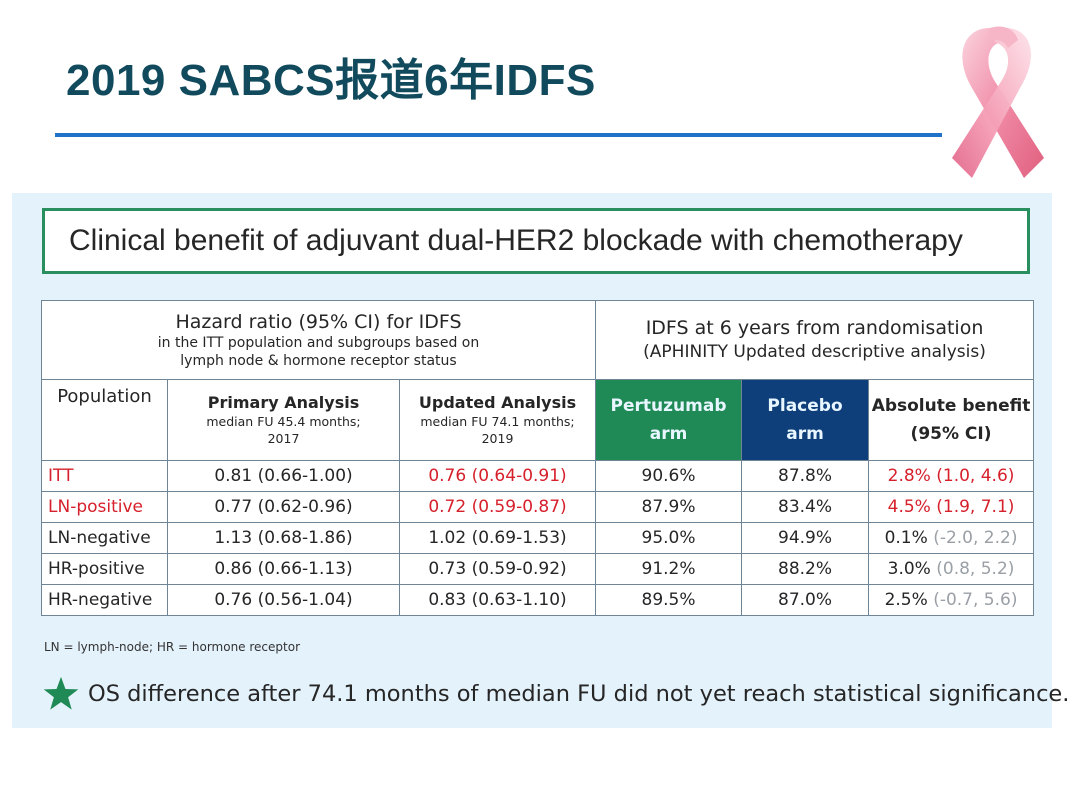  What do you see at coordinates (669, 569) in the screenshot?
I see `pertuzumab-cell: 91.2%` at bounding box center [669, 569].